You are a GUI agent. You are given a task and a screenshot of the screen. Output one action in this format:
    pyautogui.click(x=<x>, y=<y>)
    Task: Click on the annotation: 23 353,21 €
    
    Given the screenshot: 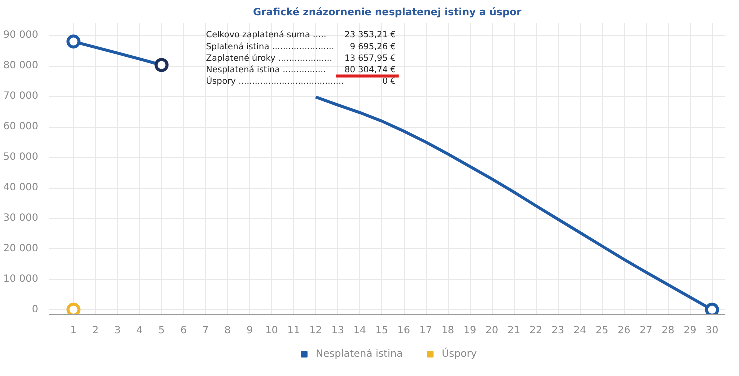 What is the action you would take?
    pyautogui.click(x=370, y=35)
    